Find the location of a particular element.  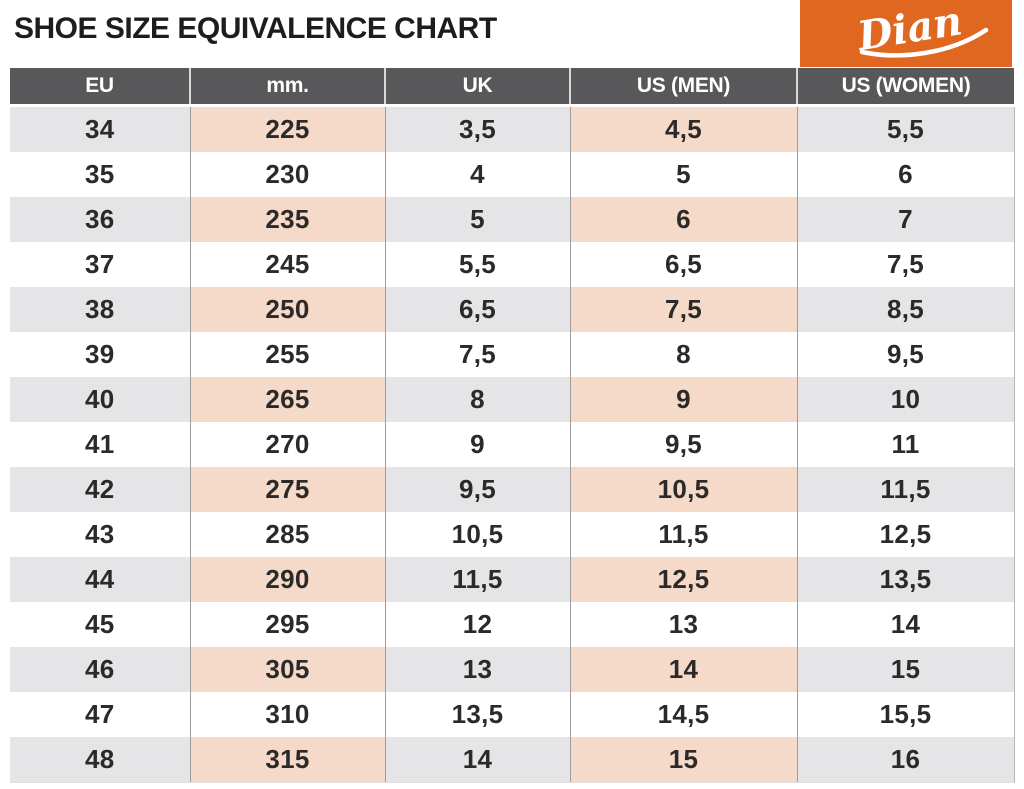

cell-us-men: 6 is located at coordinates (683, 219).